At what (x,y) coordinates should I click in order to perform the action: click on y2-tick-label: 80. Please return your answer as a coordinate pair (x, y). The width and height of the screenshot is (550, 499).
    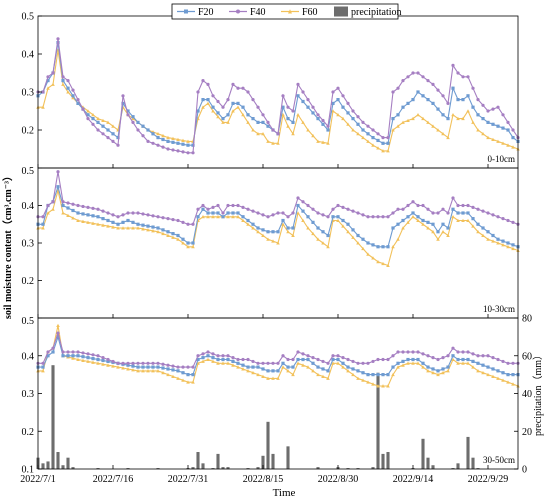
    Looking at the image, I should click on (527, 319).